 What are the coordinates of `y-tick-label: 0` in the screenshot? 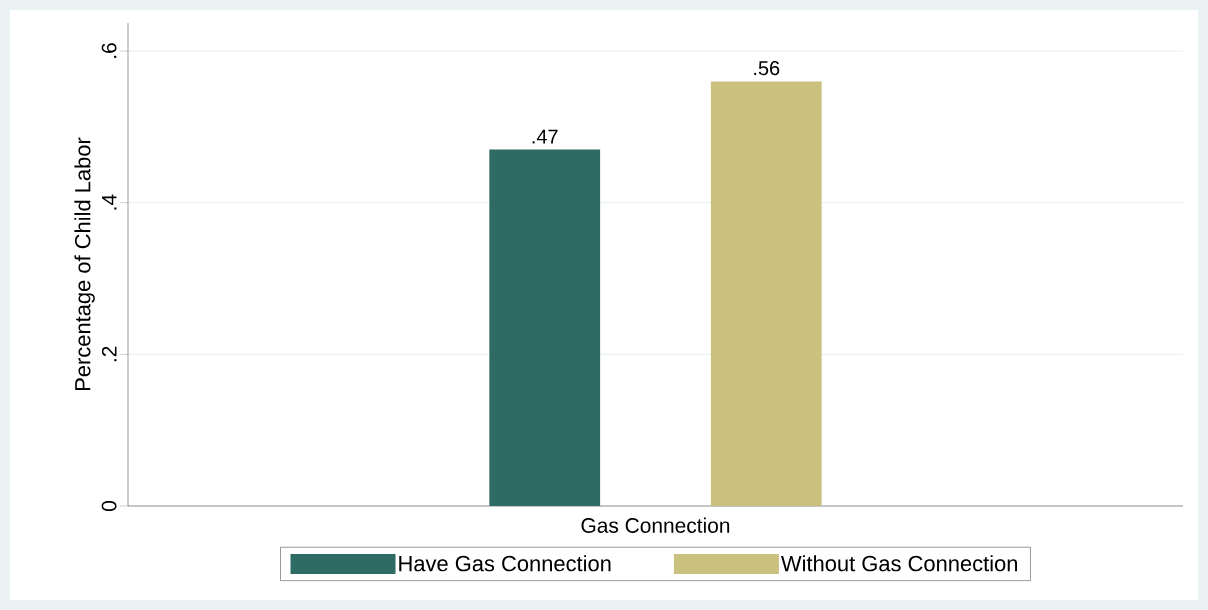 It's located at (109, 506).